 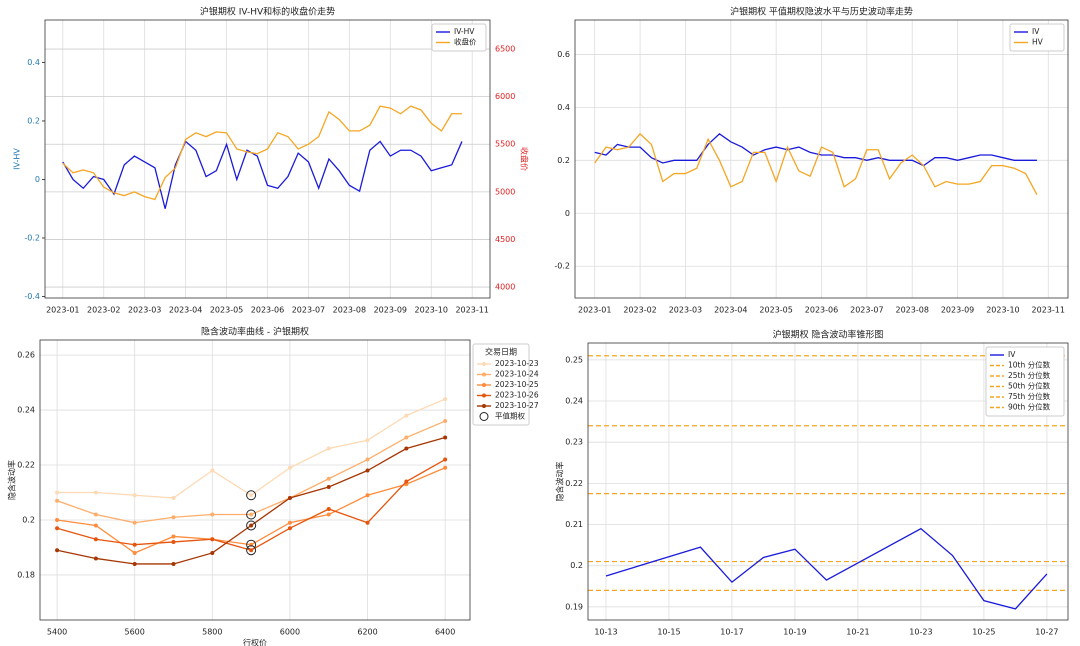 What do you see at coordinates (505, 191) in the screenshot?
I see `y2-tick-label: 5000` at bounding box center [505, 191].